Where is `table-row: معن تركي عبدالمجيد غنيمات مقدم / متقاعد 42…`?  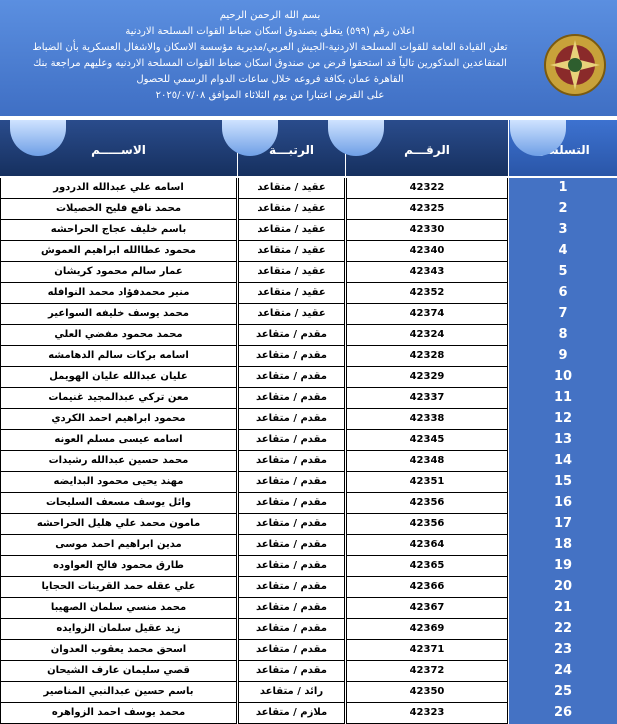
table-row: معن تركي عبدالمجيد غنيمات مقدم / متقاعد 42… is located at coordinates (308, 398).